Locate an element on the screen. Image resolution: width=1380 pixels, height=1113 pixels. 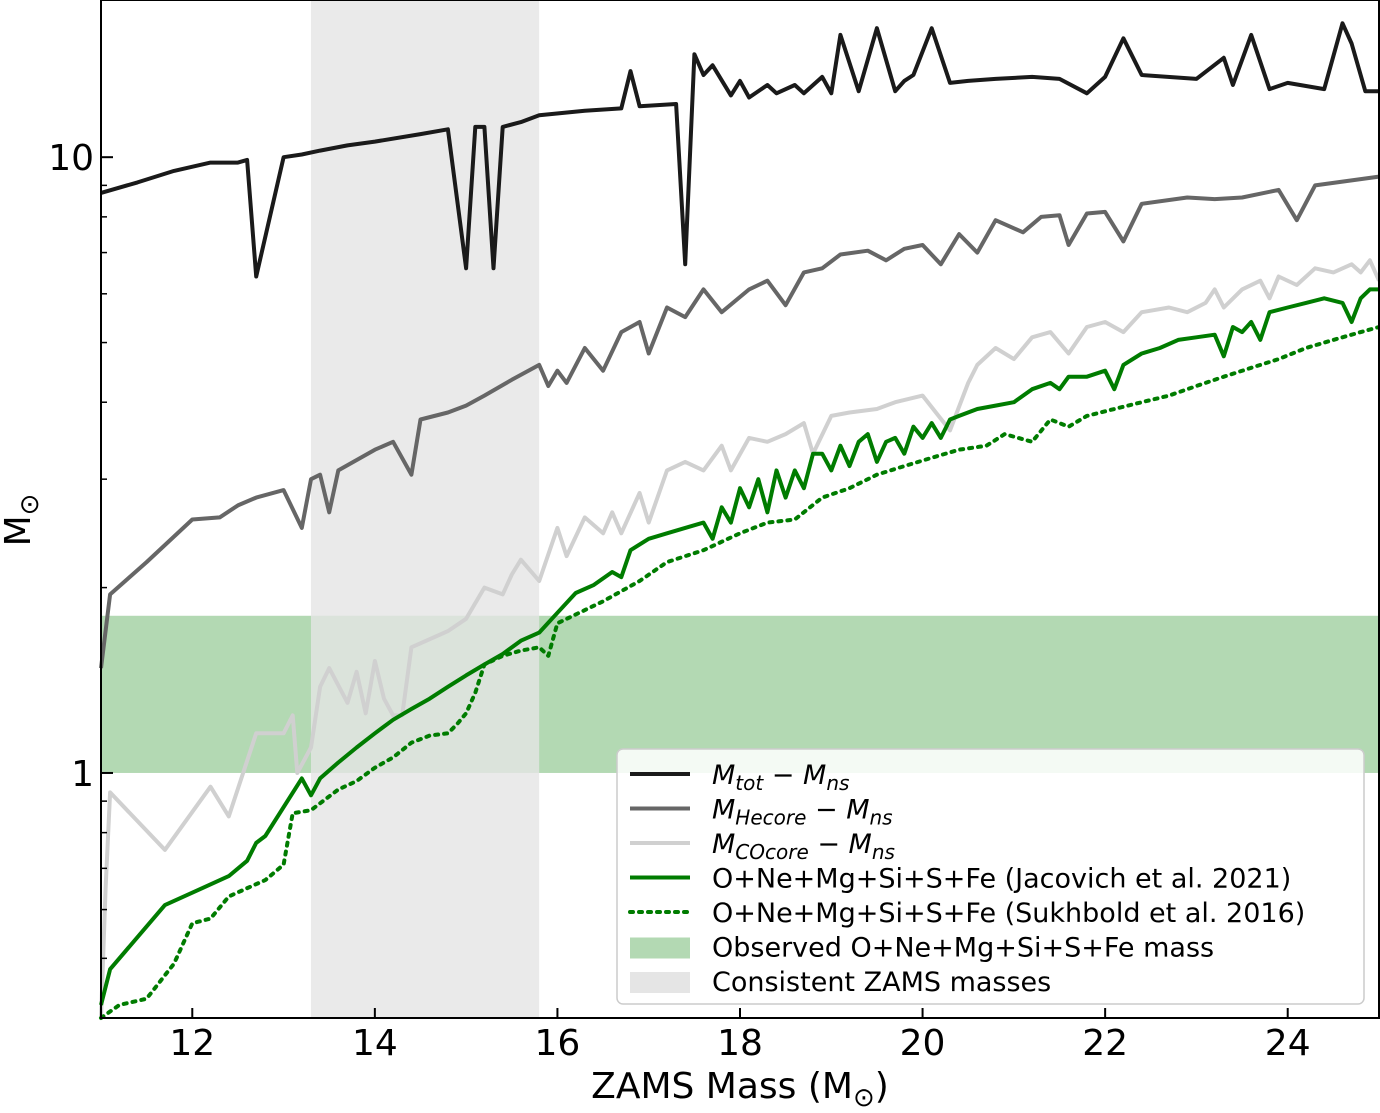
legend-label: Observed O+Ne+Mg+Si+S+Fe mass is located at coordinates (963, 948).